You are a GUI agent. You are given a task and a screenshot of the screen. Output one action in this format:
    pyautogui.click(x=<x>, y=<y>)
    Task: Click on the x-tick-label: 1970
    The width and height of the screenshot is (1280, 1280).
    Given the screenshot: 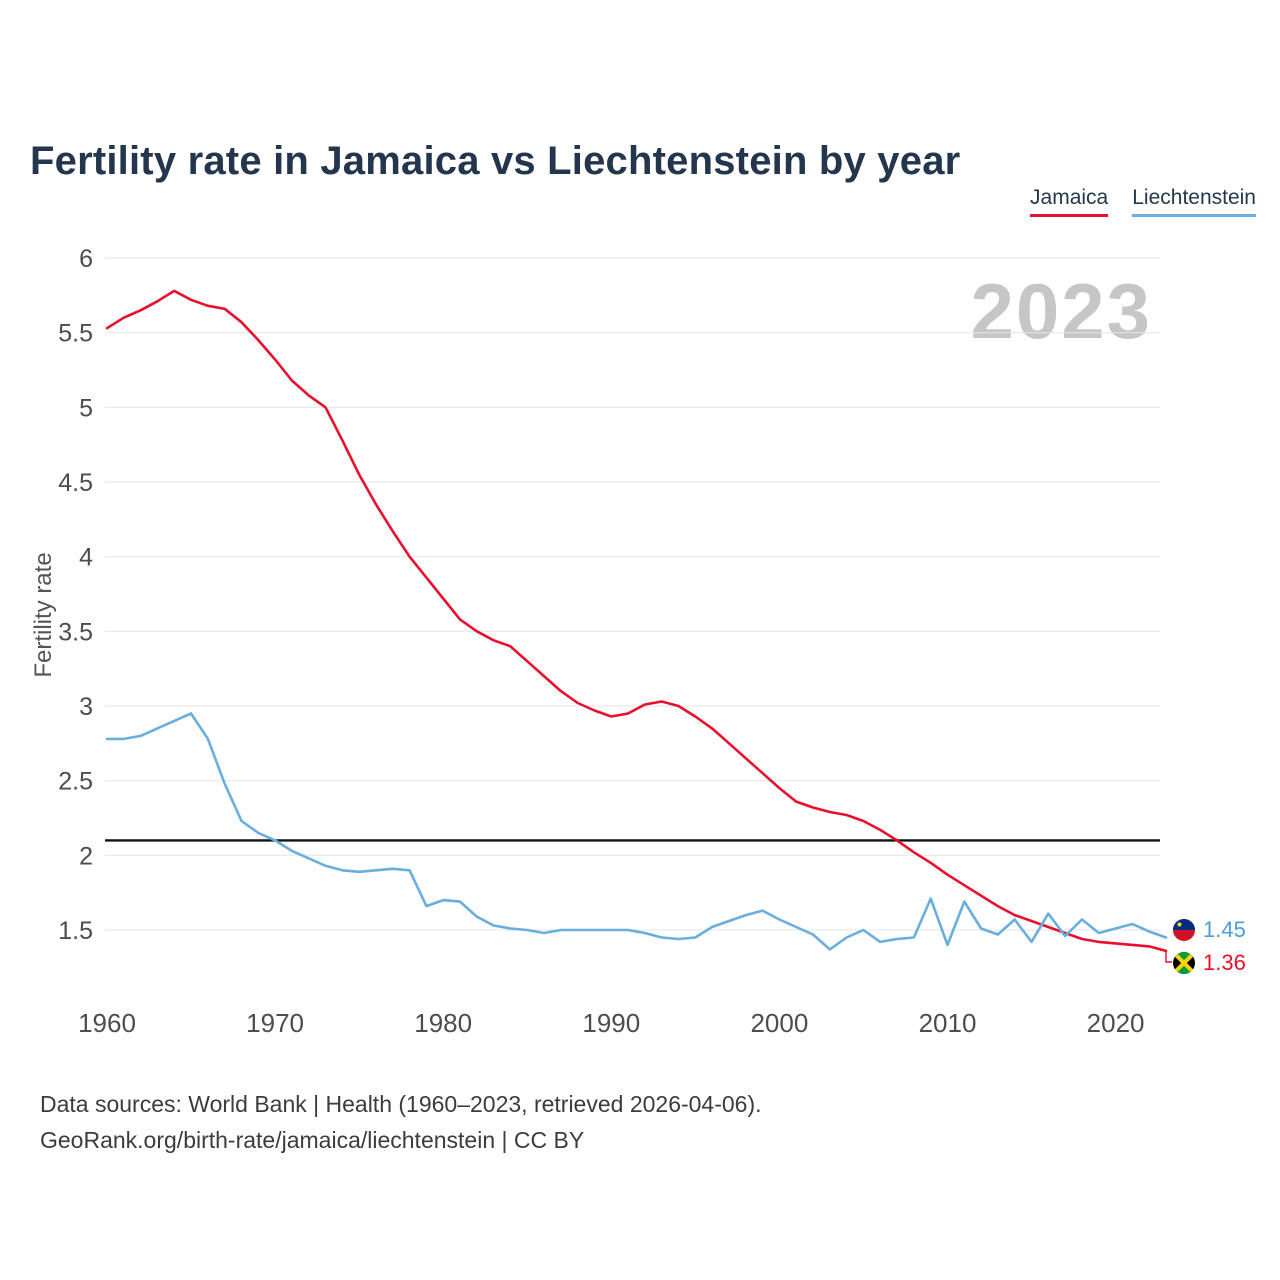 What is the action you would take?
    pyautogui.click(x=275, y=1023)
    